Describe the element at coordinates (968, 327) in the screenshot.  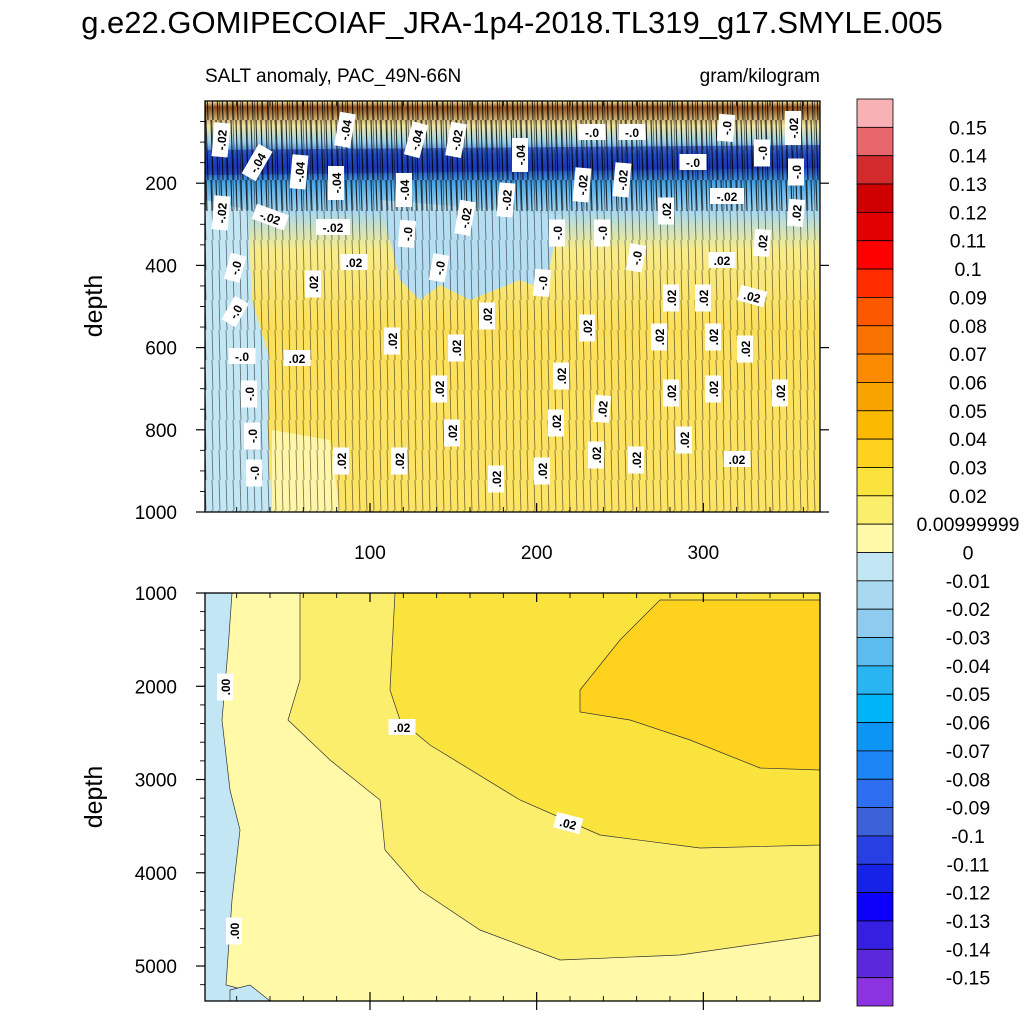
I see `colorbar-label: 0.08` at that location.